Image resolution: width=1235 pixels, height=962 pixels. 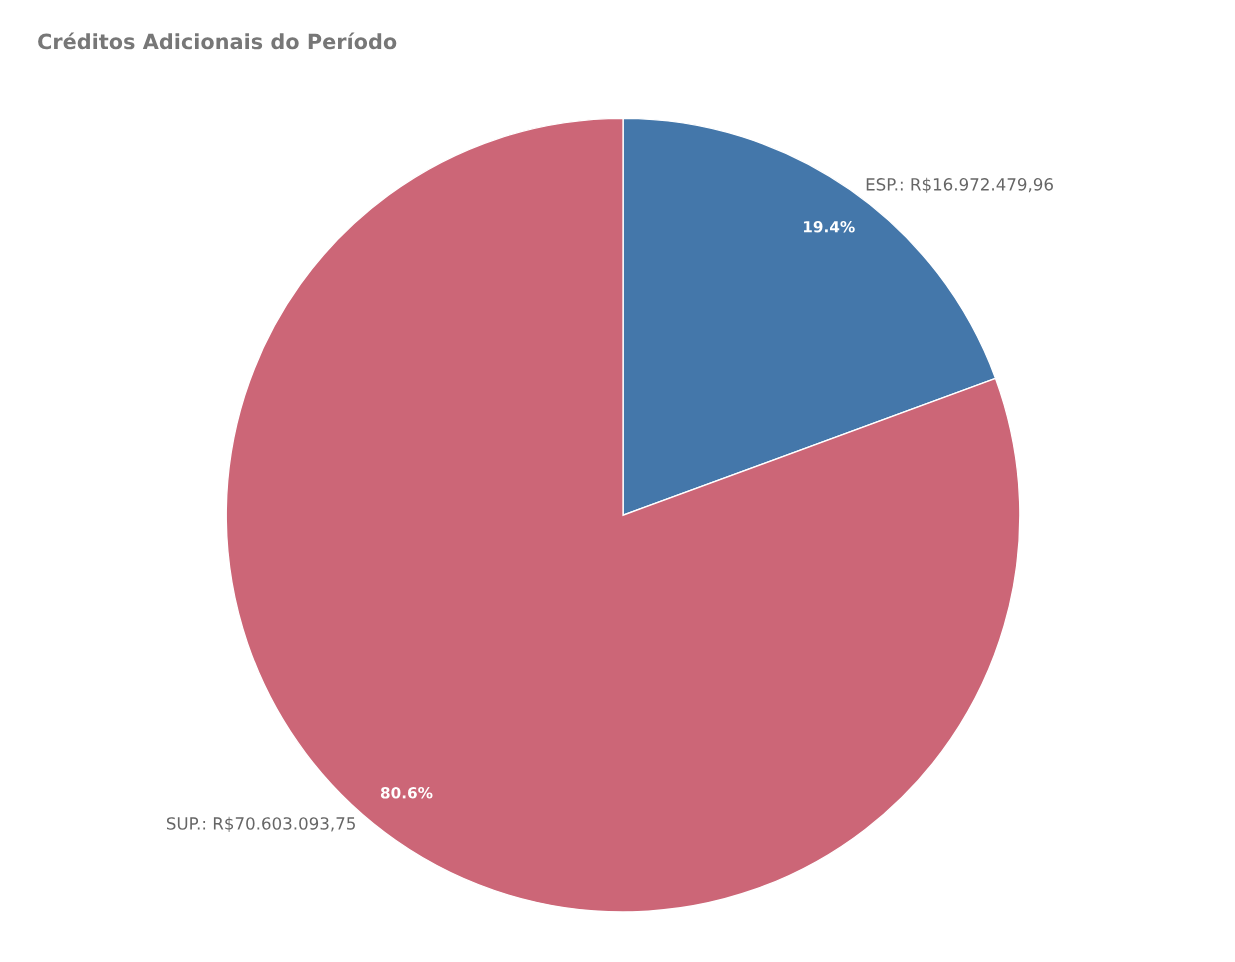 I want to click on chart-title: Créditos Adicionais do Período, so click(x=217, y=41).